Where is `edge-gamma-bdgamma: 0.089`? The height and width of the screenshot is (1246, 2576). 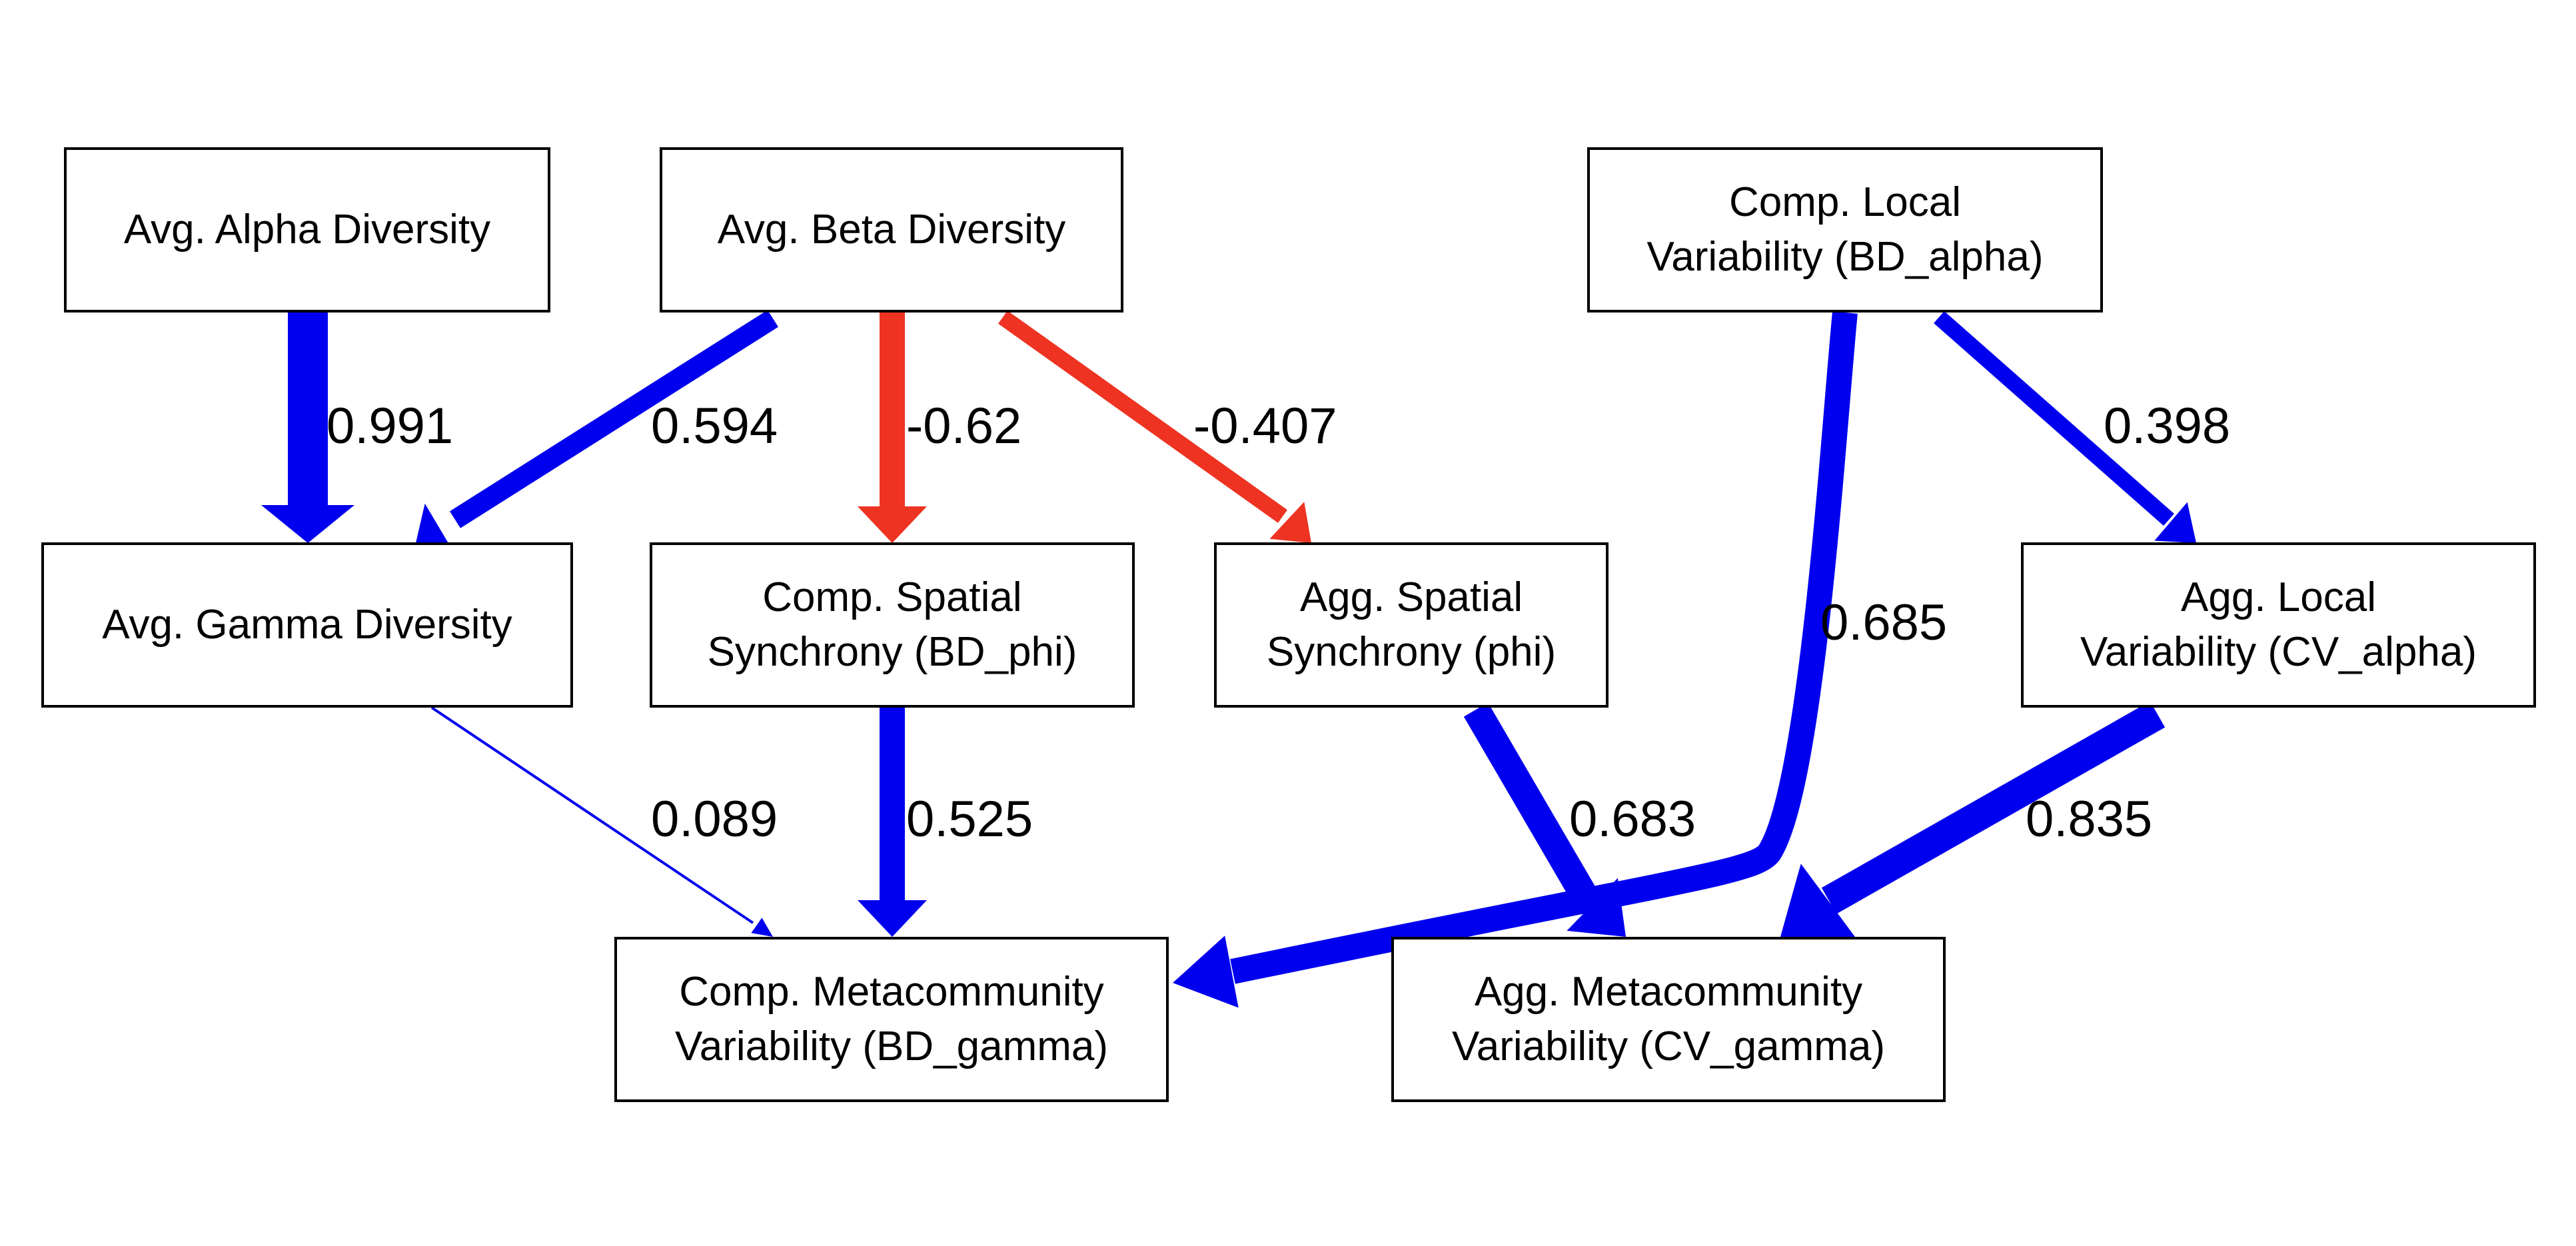
edge-gamma-bdgamma: 0.089 is located at coordinates (604, 821).